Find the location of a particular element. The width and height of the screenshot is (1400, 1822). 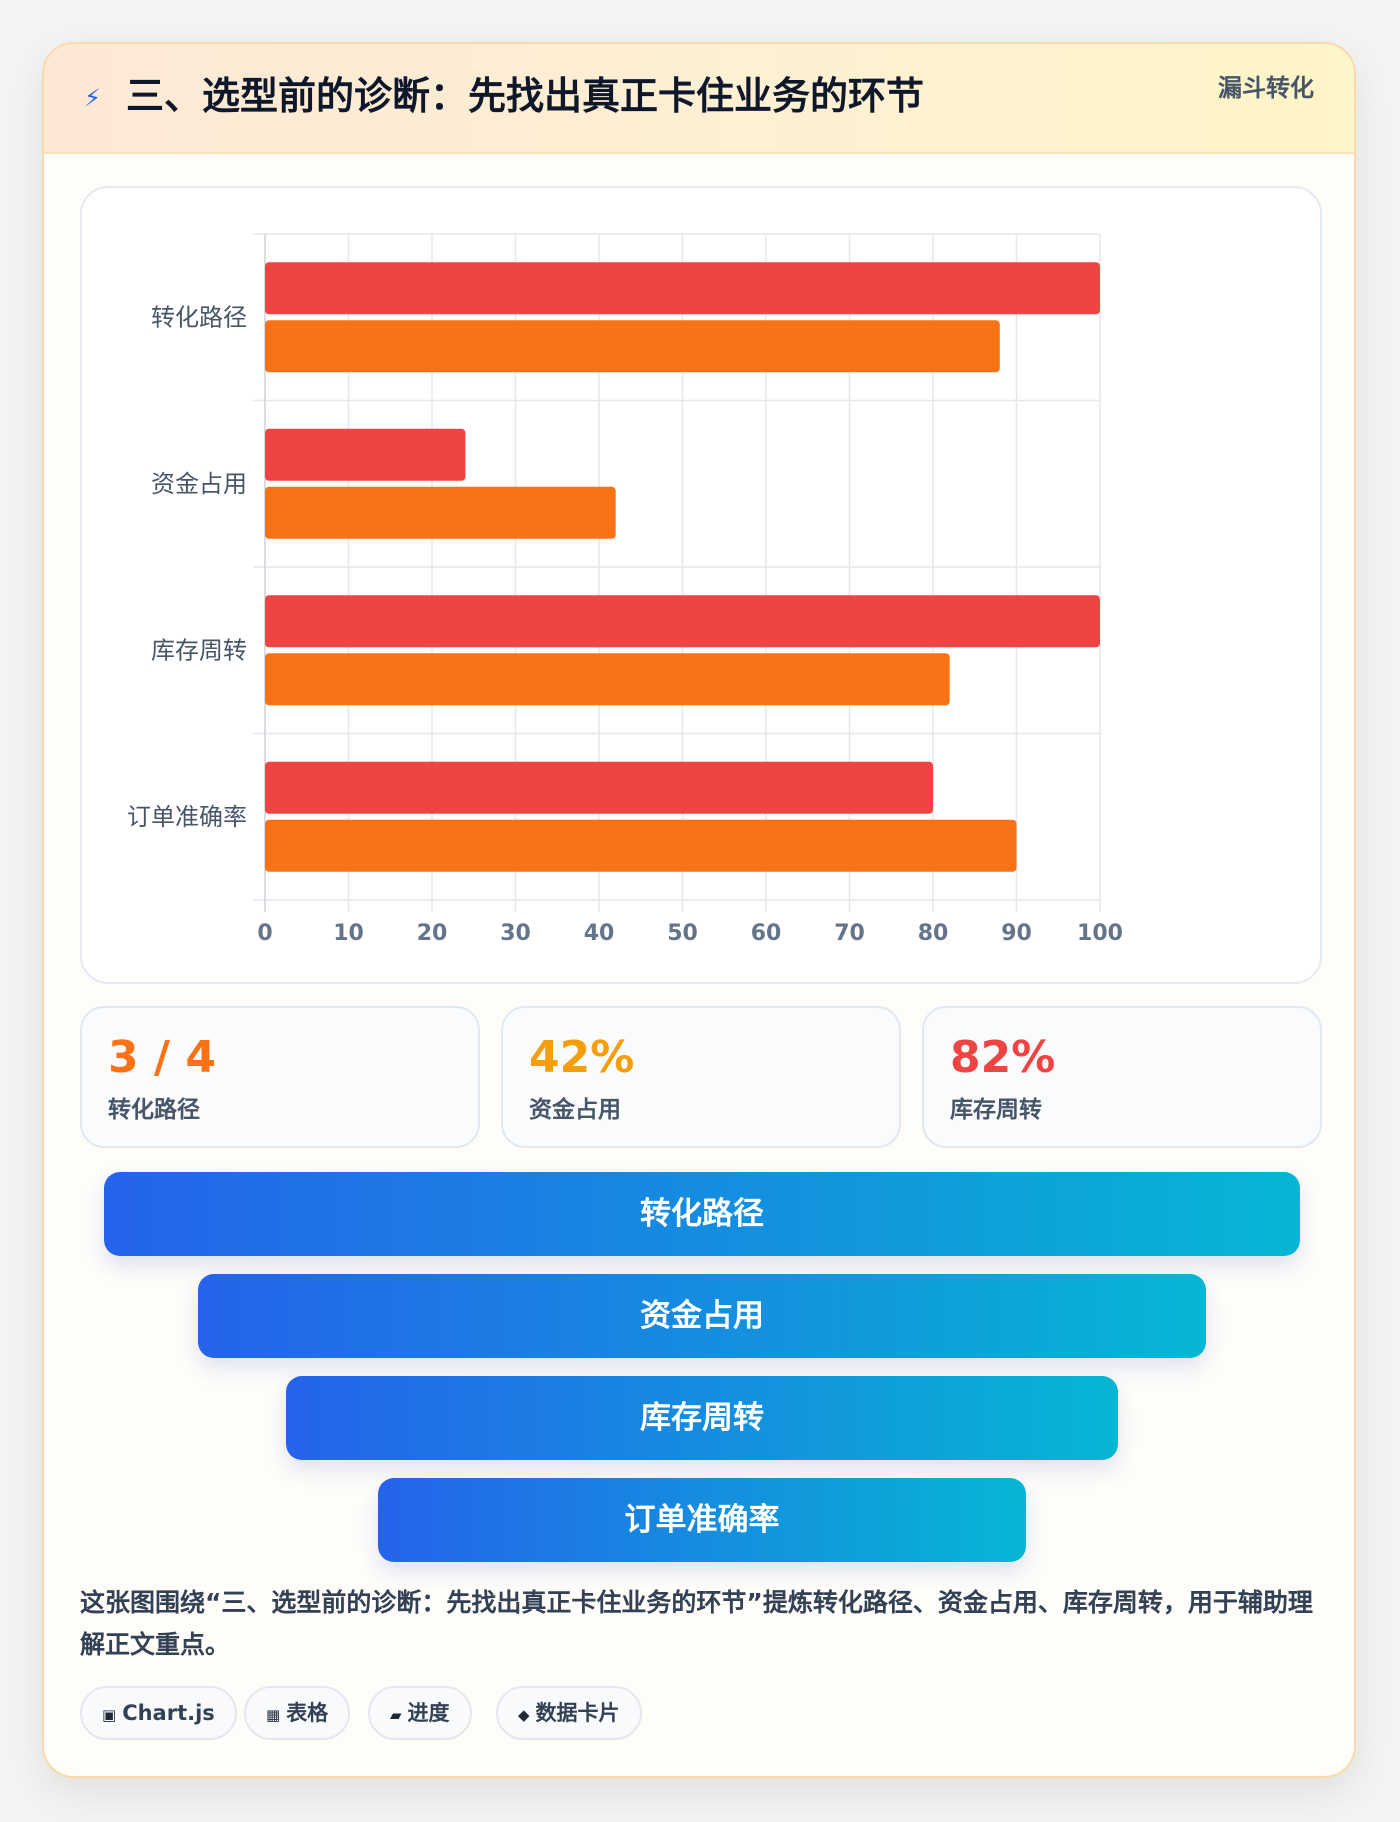

chip-progress: ▰ 进度 is located at coordinates (420, 1713).